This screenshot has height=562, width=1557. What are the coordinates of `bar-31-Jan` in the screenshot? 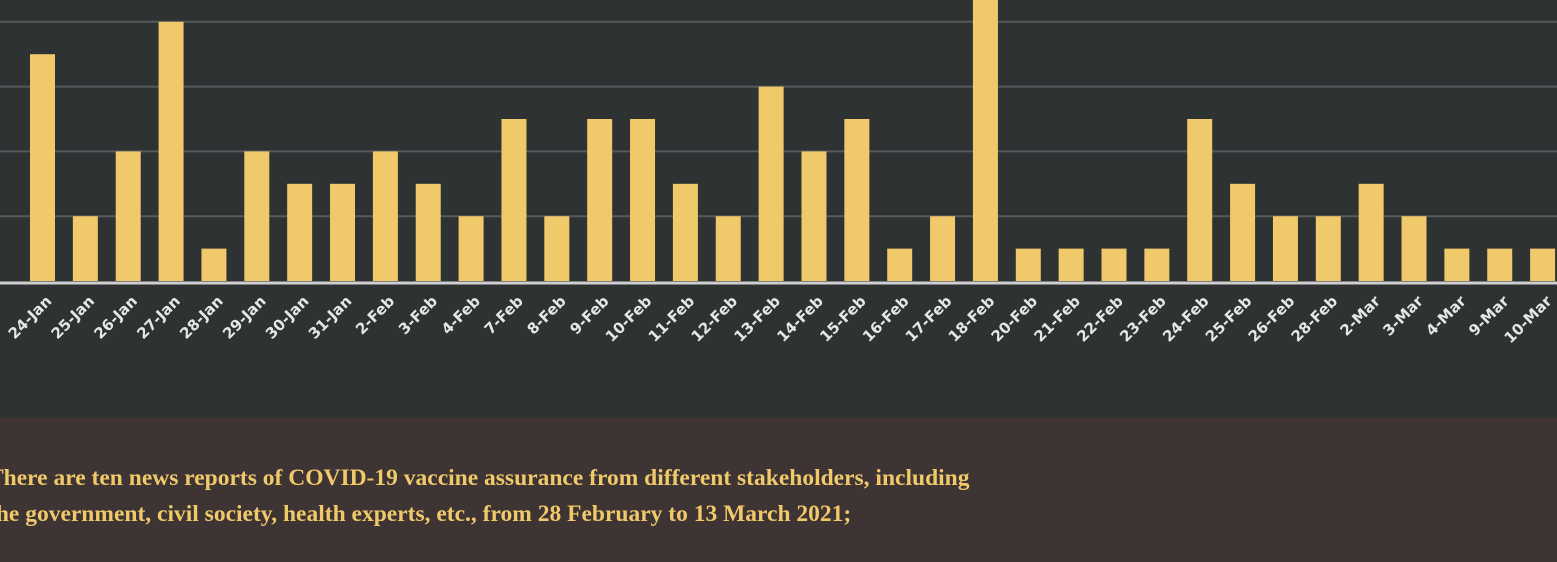 It's located at (343, 232).